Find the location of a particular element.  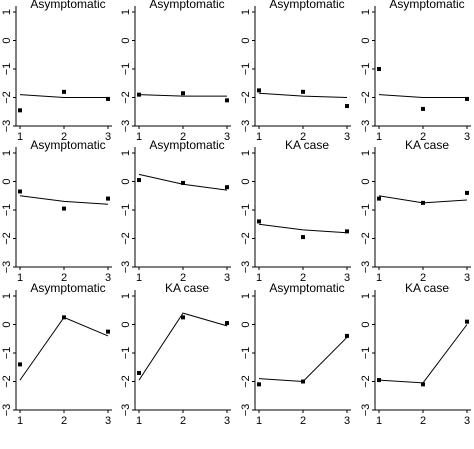

panel-6: 1 0 −1 −2 −3 1 2 3 Asymptomatic is located at coordinates (175, 211).